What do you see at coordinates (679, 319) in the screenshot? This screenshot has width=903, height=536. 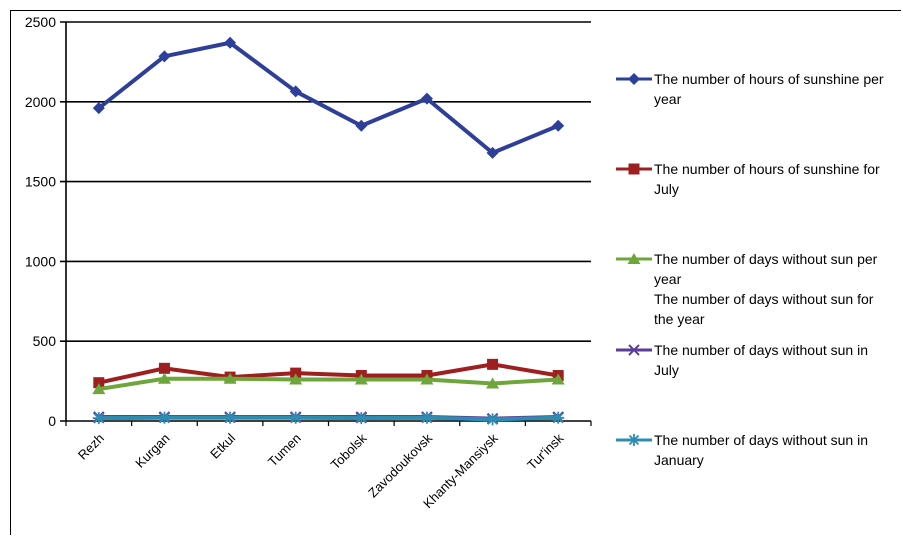 I see `legend-label: the year` at bounding box center [679, 319].